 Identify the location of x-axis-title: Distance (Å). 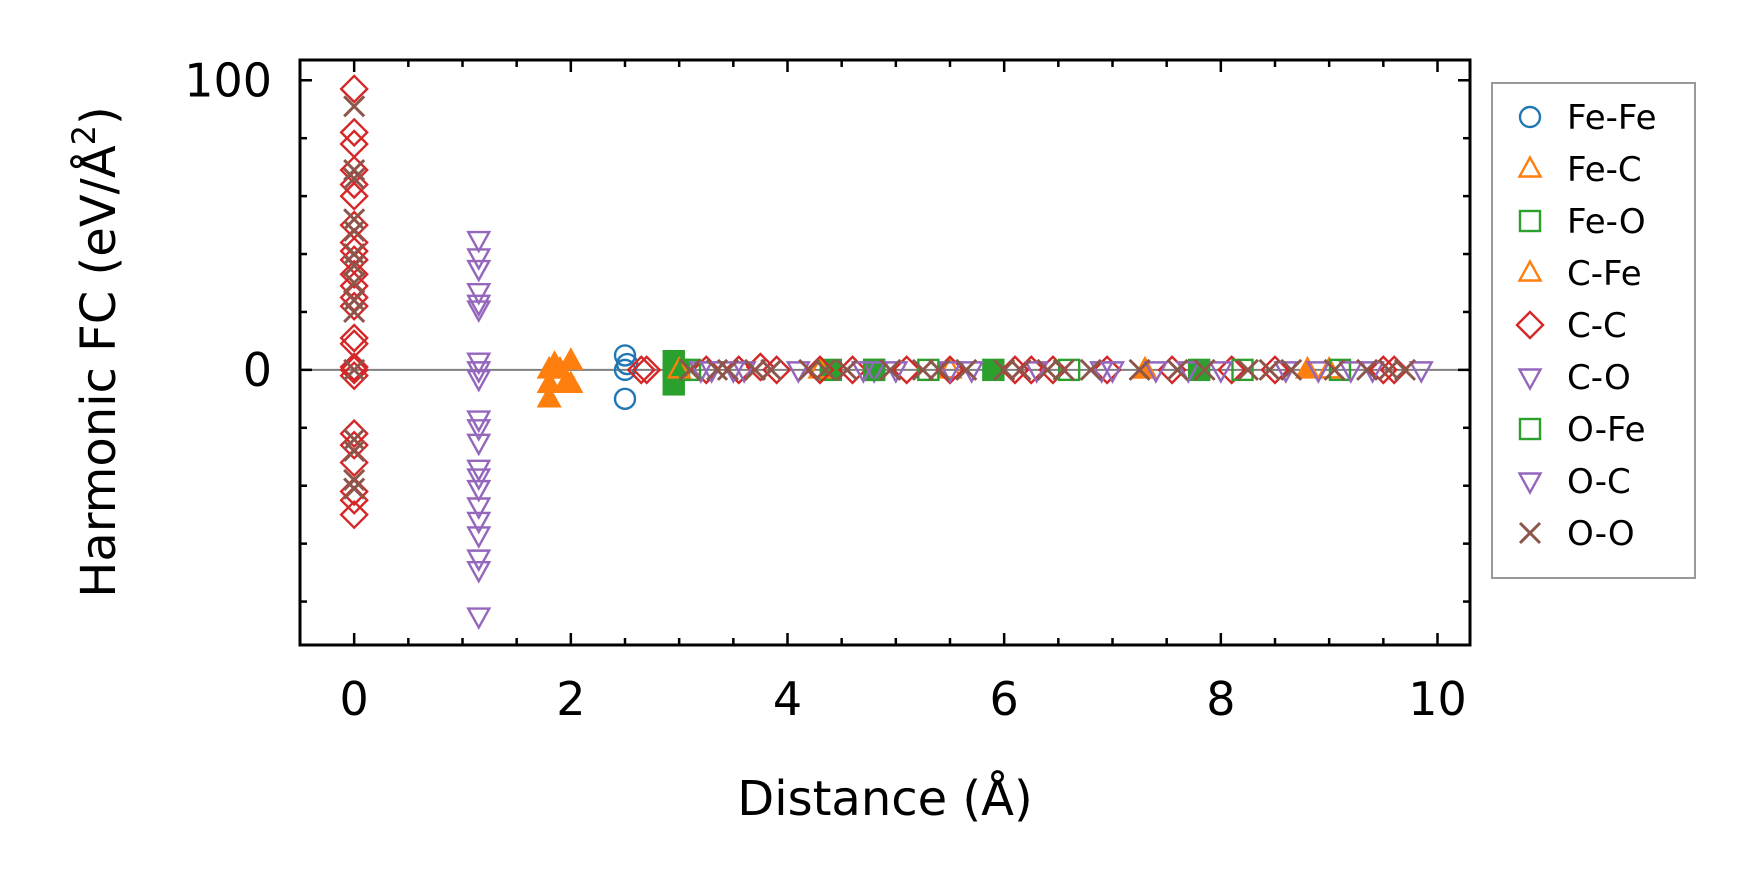
(884, 798).